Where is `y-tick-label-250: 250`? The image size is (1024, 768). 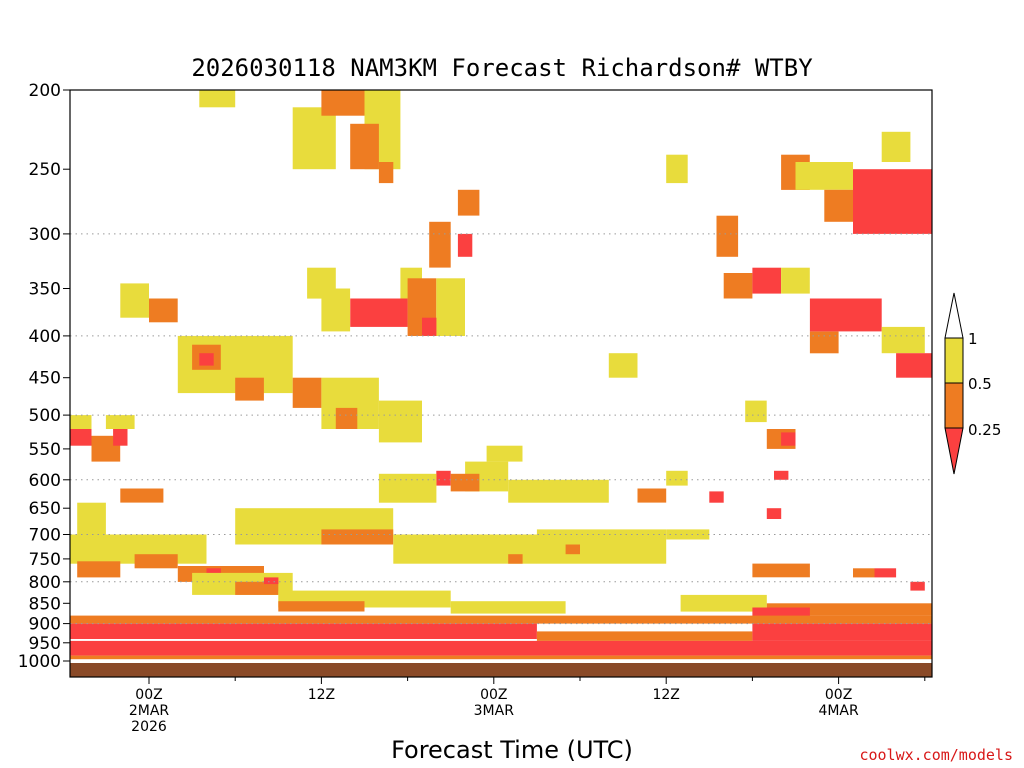 y-tick-label-250: 250 is located at coordinates (45, 170).